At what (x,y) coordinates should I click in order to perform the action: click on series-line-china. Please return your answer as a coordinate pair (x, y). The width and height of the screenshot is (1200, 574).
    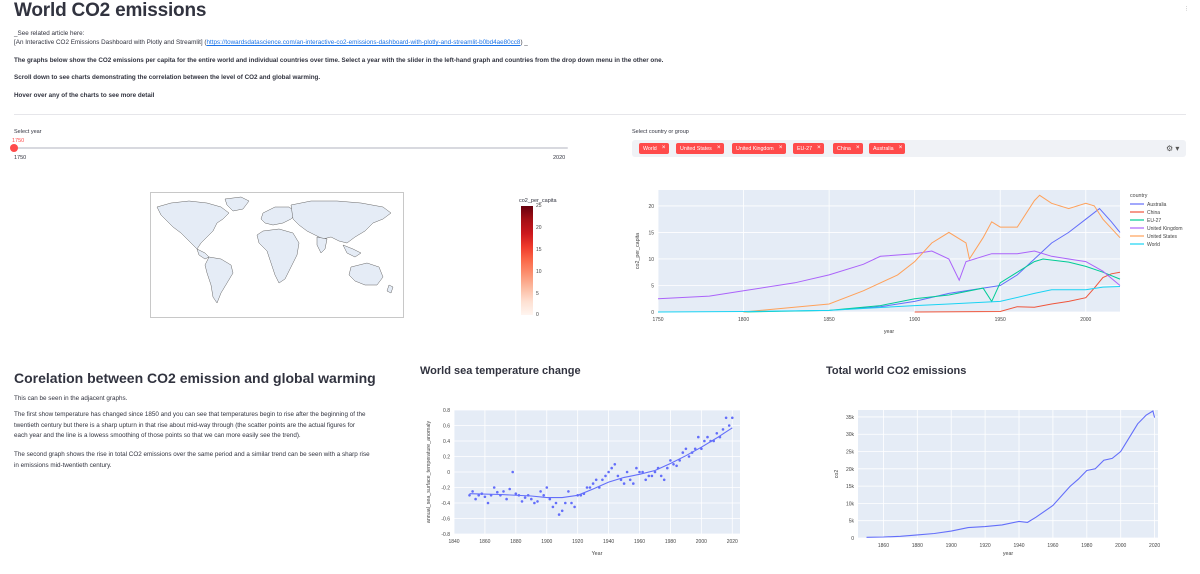
    Looking at the image, I should click on (1017, 292).